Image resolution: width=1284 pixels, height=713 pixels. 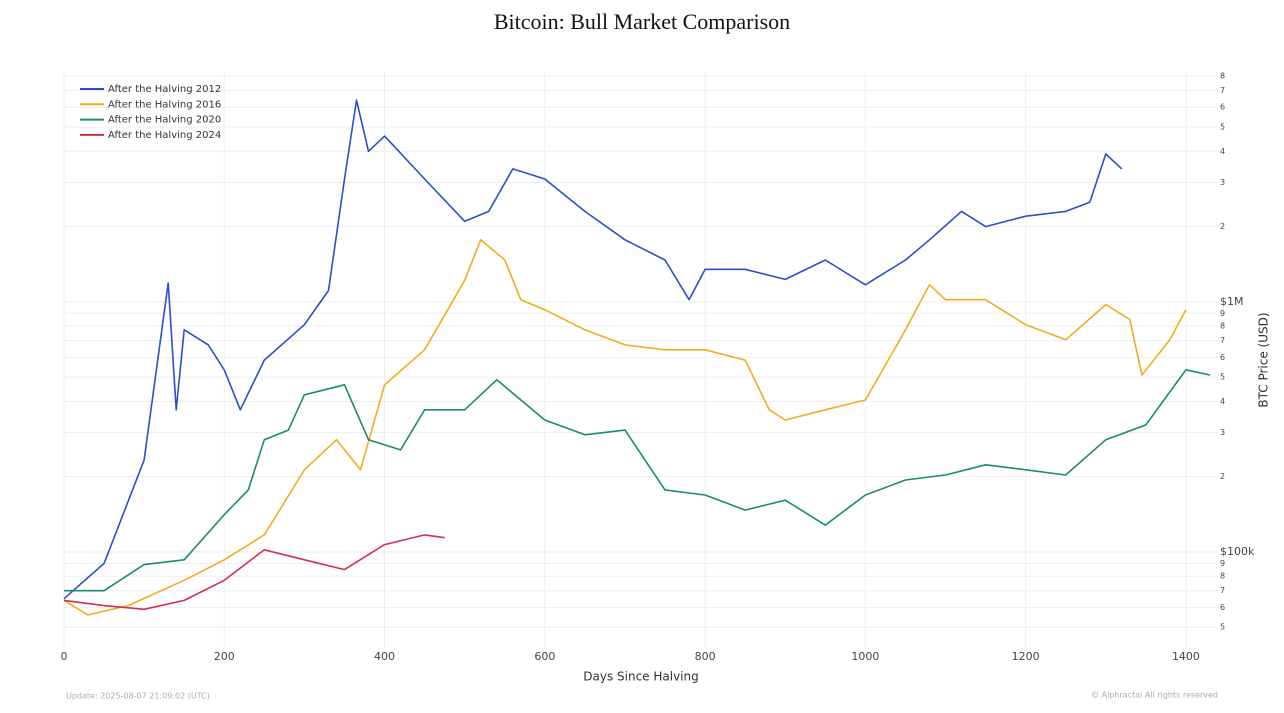 I want to click on legend-label: After the Halving 2024, so click(x=164, y=135).